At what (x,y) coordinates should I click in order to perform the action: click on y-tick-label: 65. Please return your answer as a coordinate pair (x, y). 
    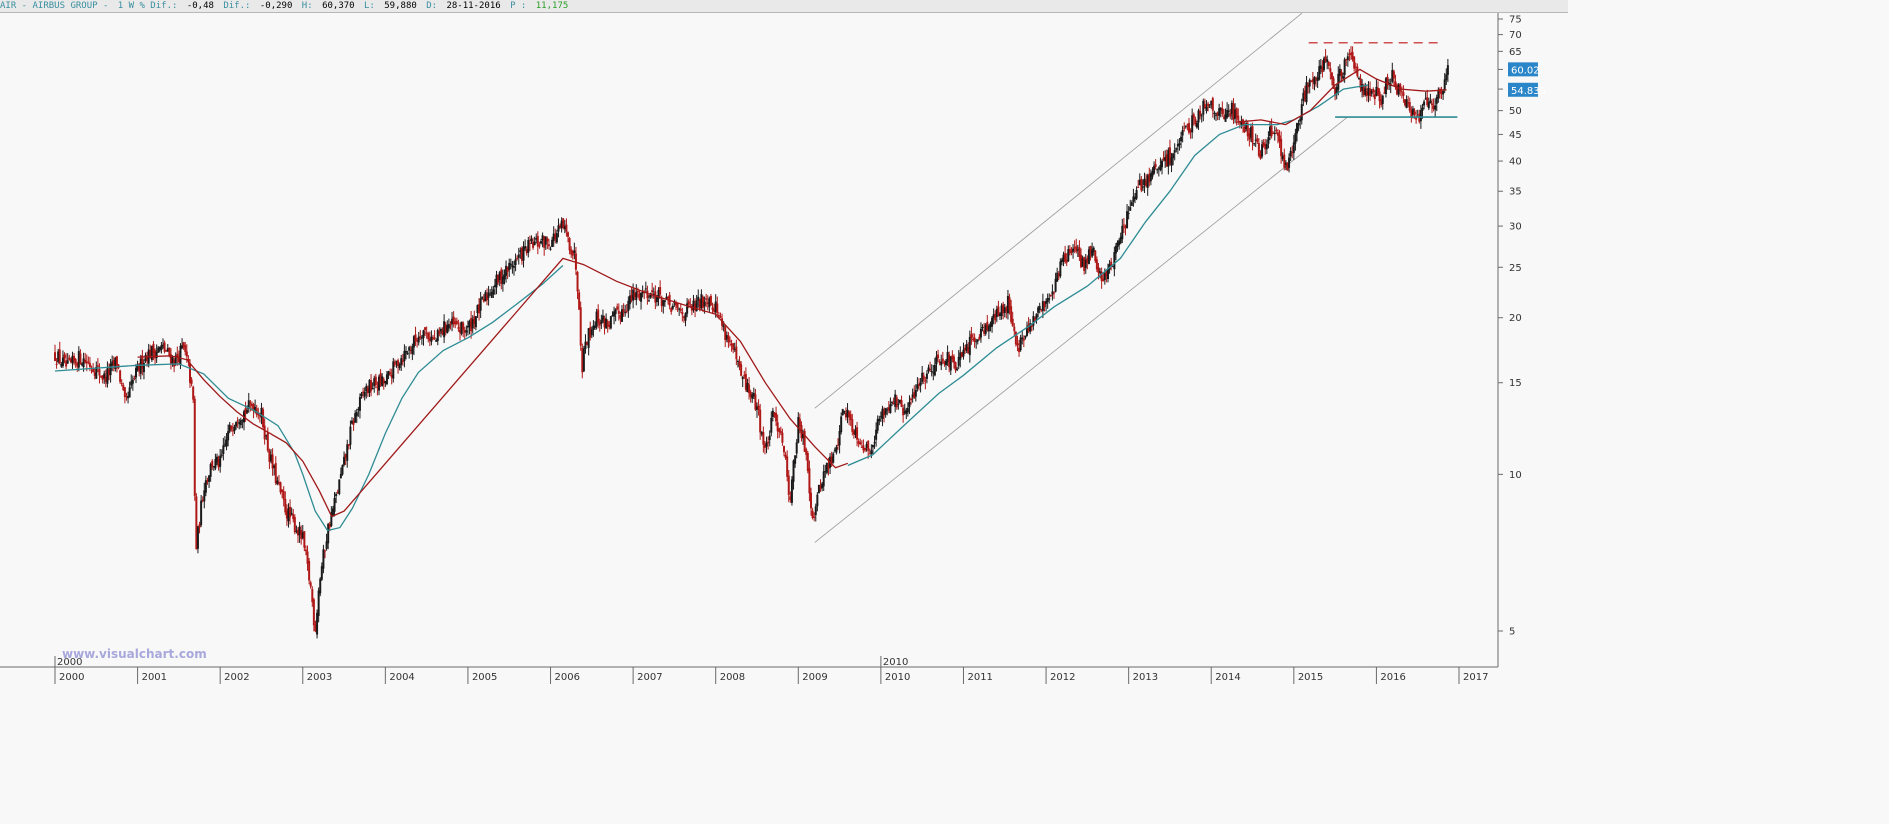
    Looking at the image, I should click on (1515, 52).